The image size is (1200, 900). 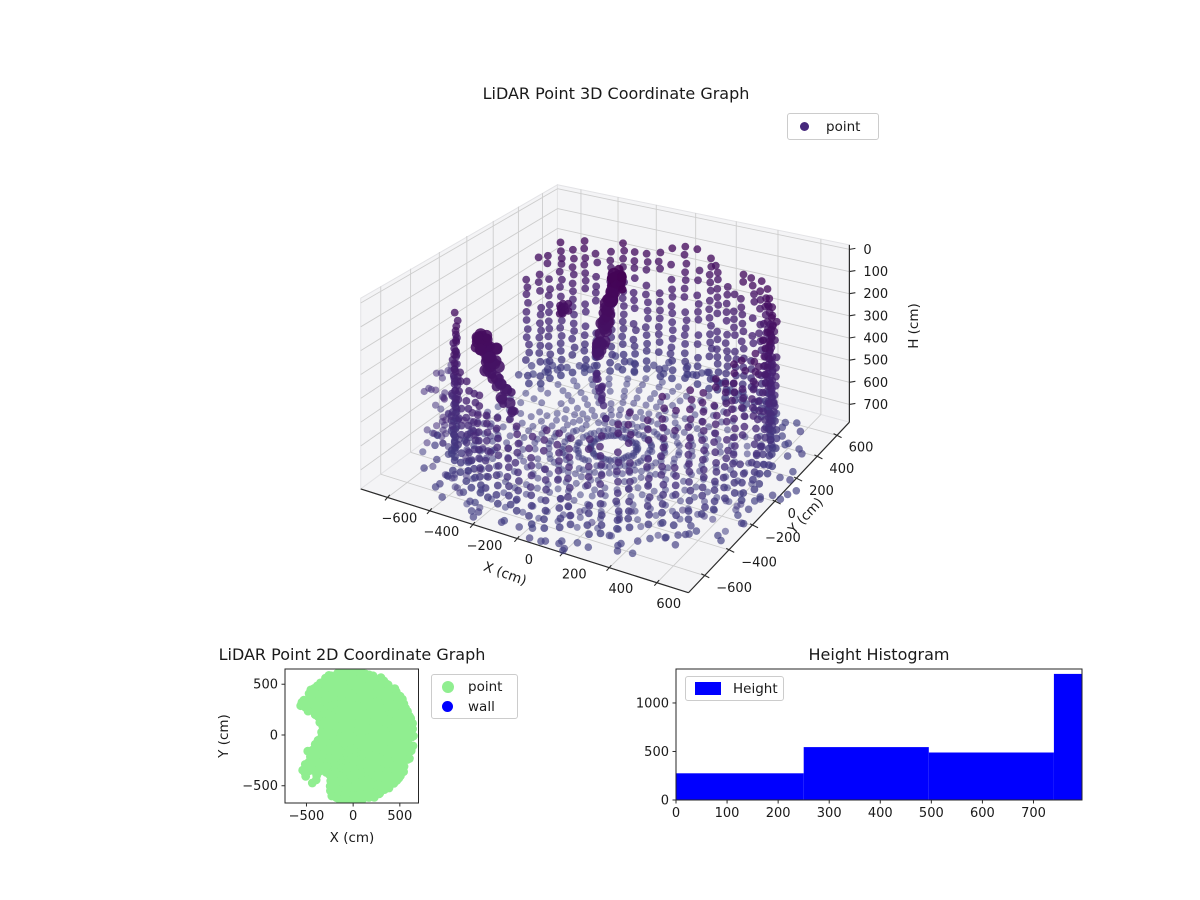 What do you see at coordinates (447, 706) in the screenshot?
I see `wall-marker-icon` at bounding box center [447, 706].